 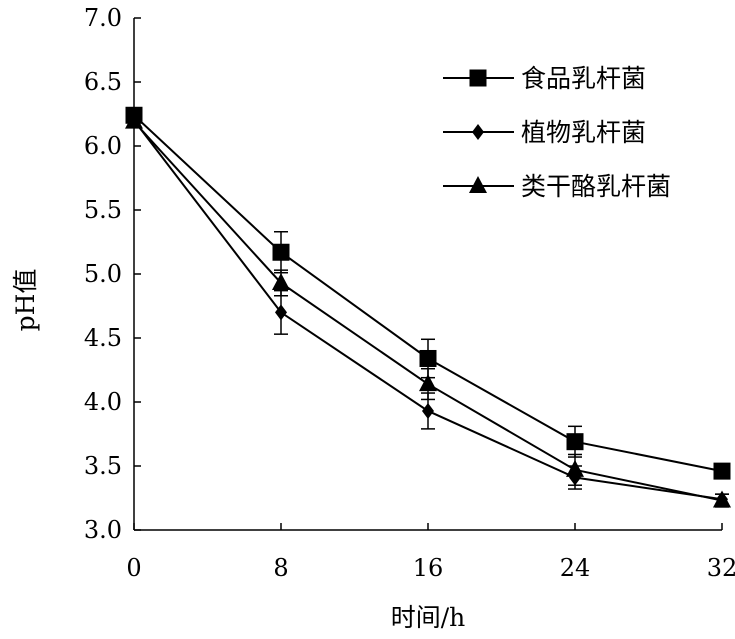 I want to click on y-tick-label: 3.0, so click(x=103, y=530).